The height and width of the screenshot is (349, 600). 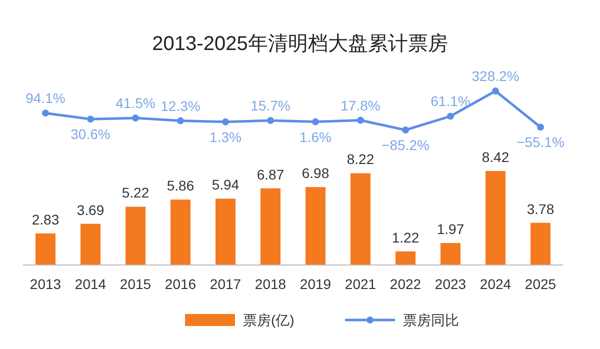 I want to click on data-label: 6.87, so click(x=270, y=174).